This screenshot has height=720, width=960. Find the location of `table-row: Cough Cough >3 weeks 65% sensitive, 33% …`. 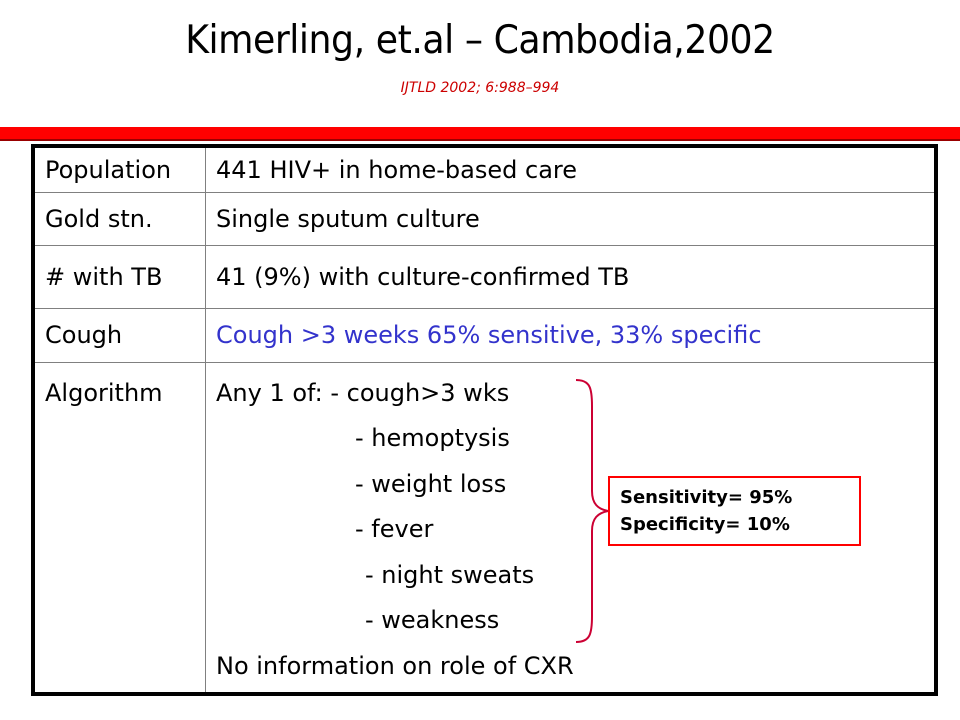

table-row: Cough Cough >3 weeks 65% sensitive, 33% … is located at coordinates (484, 335).